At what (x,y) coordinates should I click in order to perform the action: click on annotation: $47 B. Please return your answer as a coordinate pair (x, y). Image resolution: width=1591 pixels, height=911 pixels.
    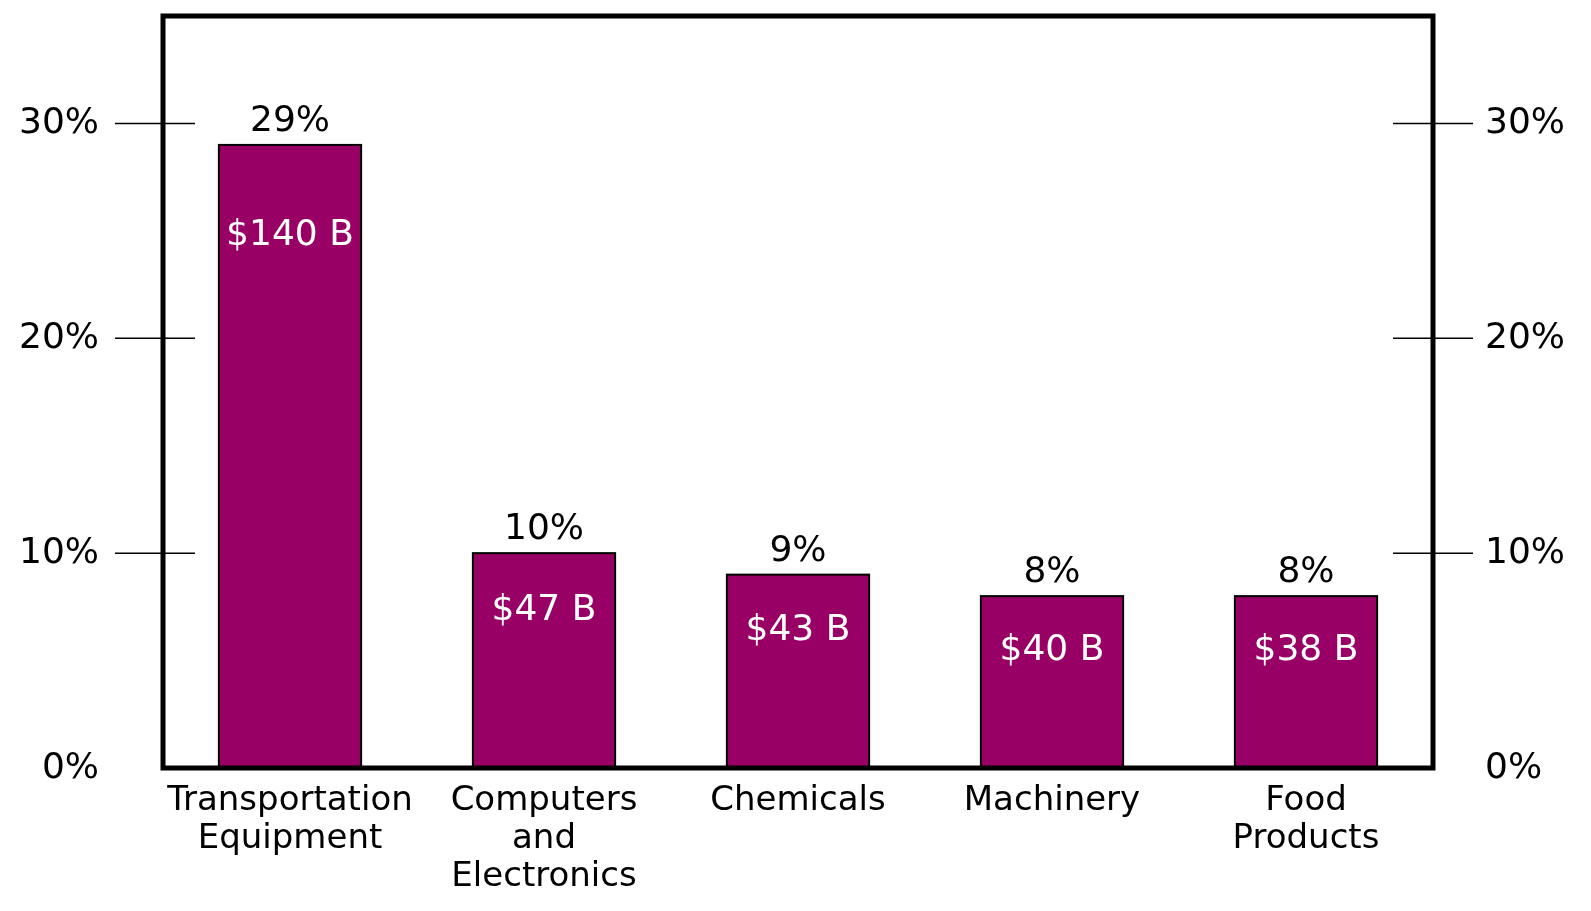
    Looking at the image, I should click on (544, 608).